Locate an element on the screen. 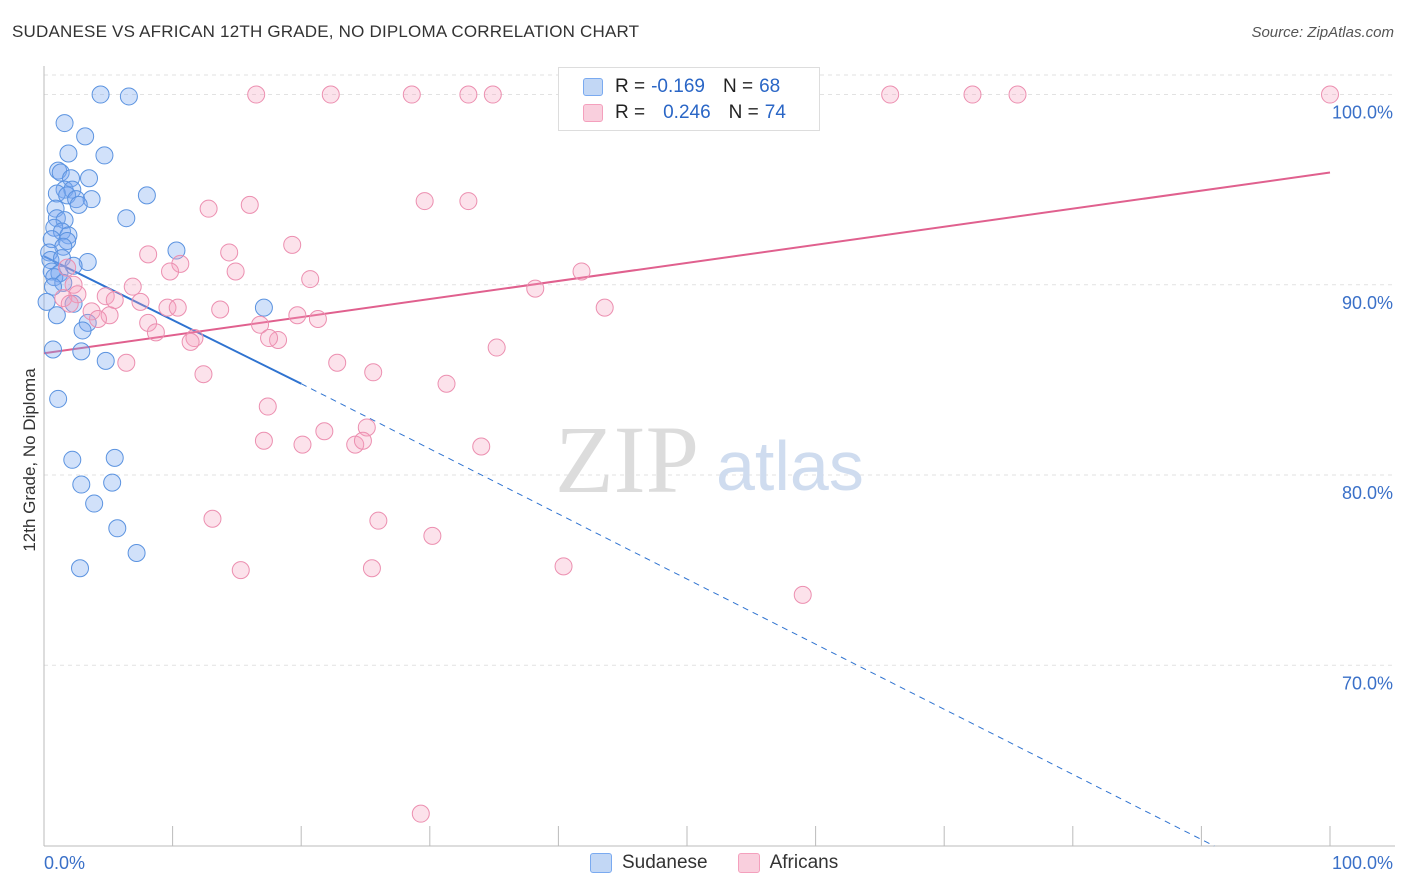  correlation-legend: R = -0.169 N = 68 R = 0.246 N = 74 is located at coordinates (689, 99).